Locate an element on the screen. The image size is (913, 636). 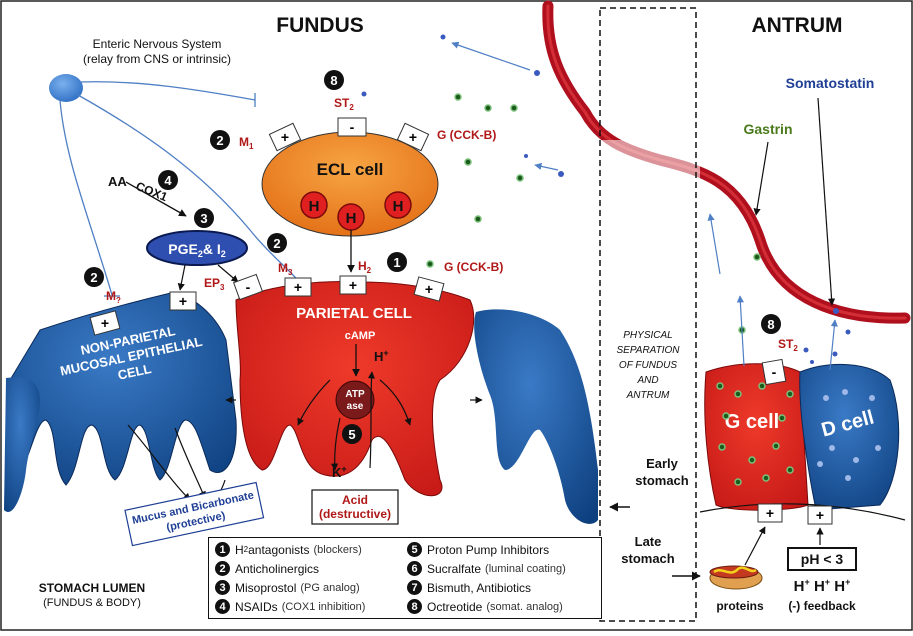
badge-4-cox: 4 is located at coordinates (168, 180).